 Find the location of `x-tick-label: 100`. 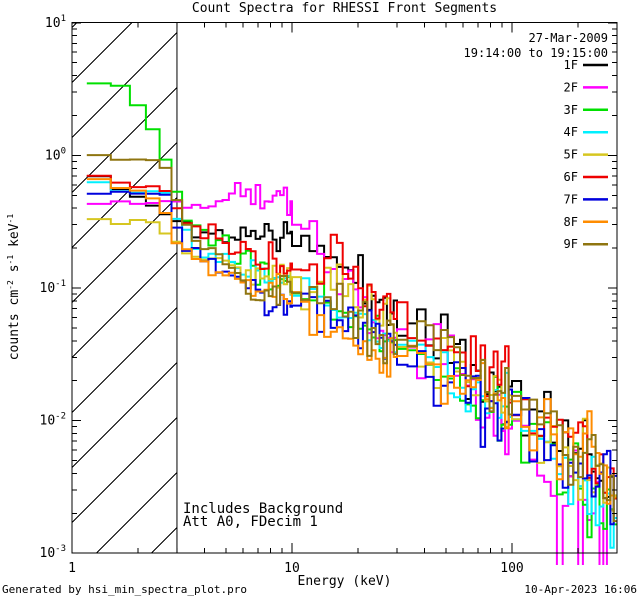

x-tick-label: 100 is located at coordinates (511, 568).